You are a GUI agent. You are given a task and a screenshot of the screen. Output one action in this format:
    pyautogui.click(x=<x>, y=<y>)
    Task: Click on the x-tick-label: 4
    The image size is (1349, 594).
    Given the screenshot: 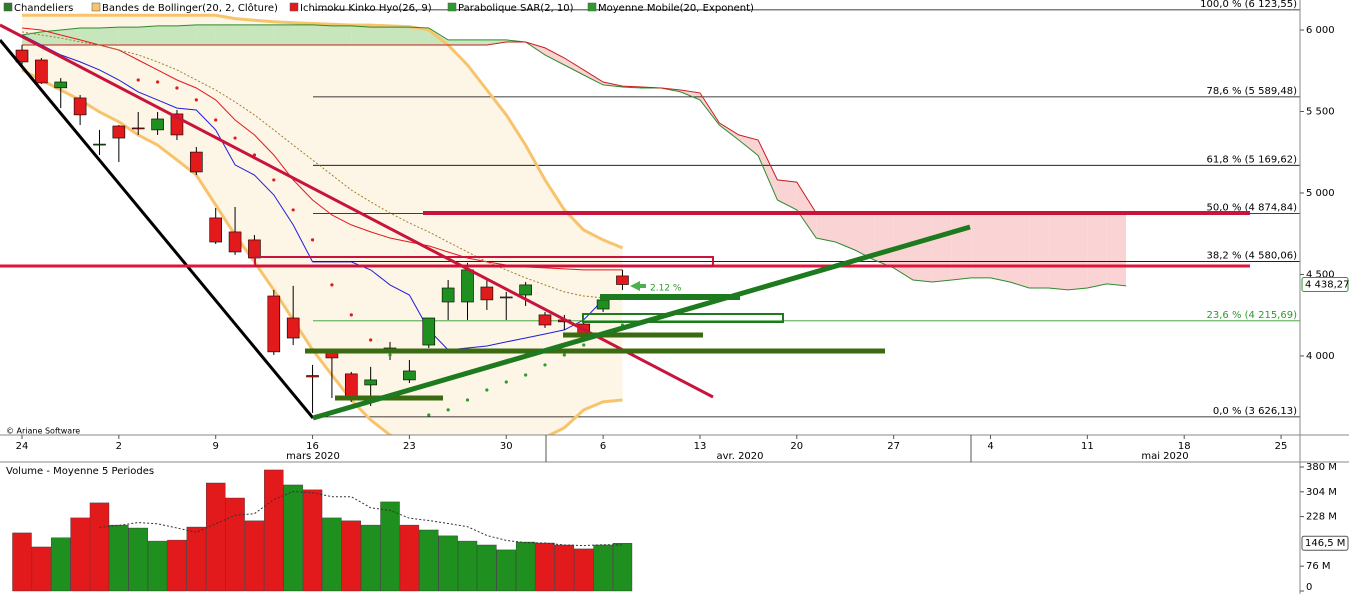 What is the action you would take?
    pyautogui.click(x=990, y=446)
    